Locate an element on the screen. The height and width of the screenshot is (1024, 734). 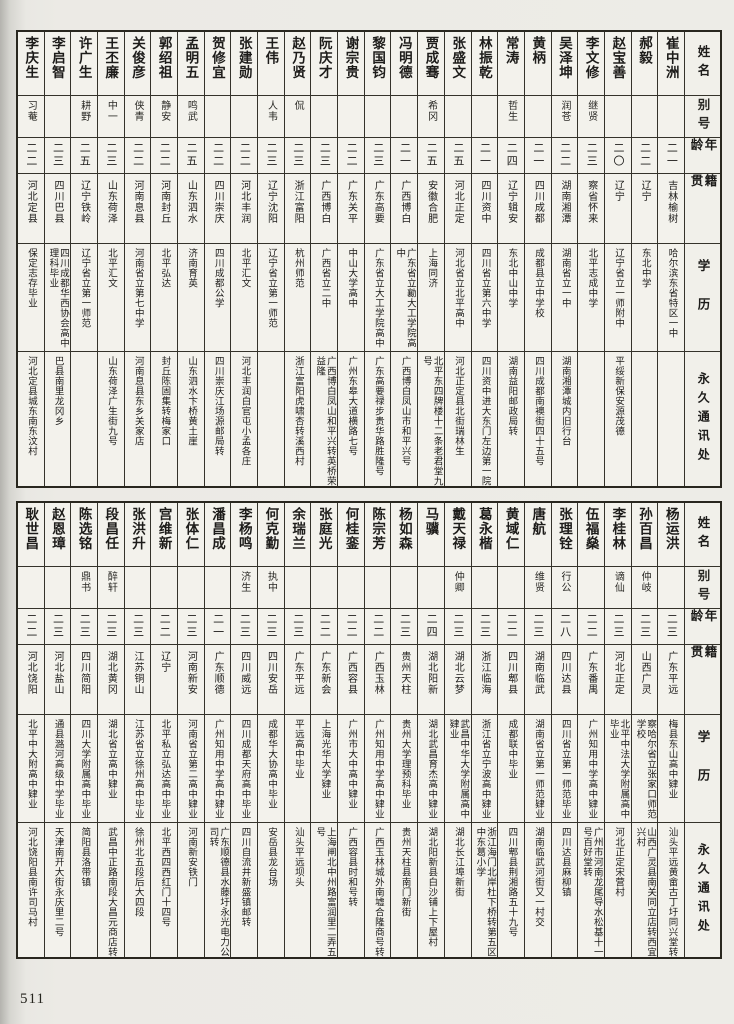
person-native-place: 四川威远 is located at coordinates (244, 673).